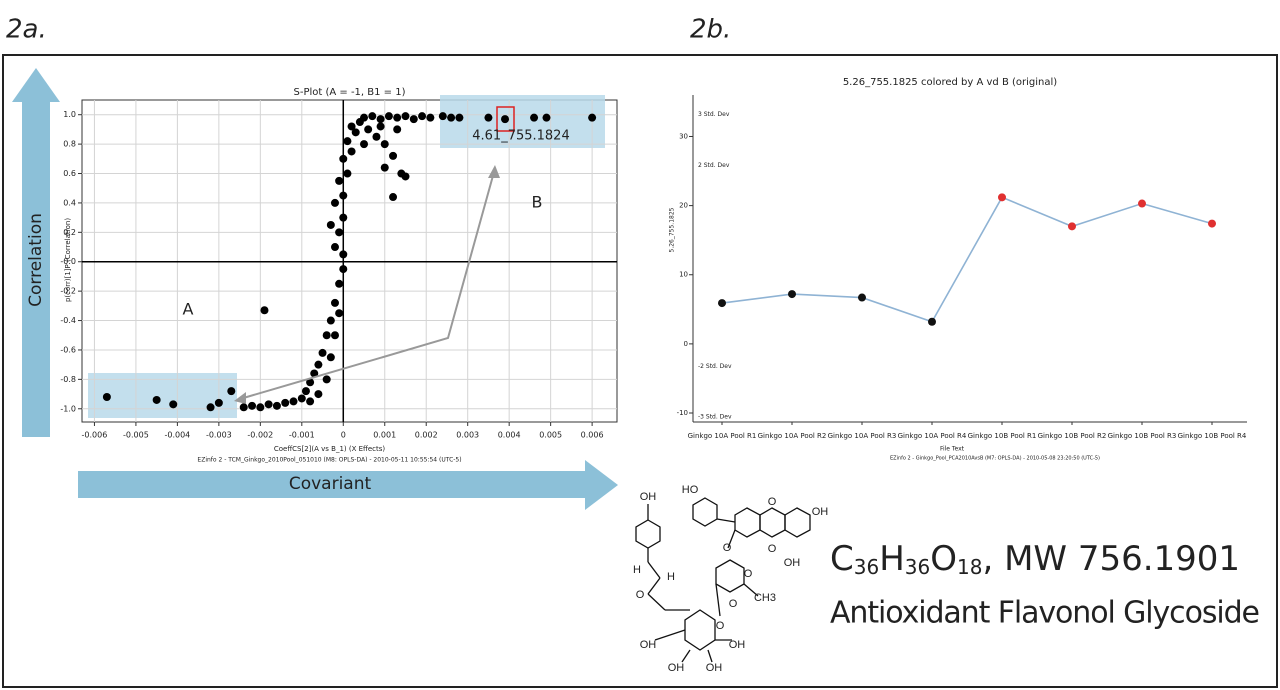 The width and height of the screenshot is (1280, 690). What do you see at coordinates (932, 436) in the screenshot?
I see `x-tick-label: Ginkgo 10A Pool R4` at bounding box center [932, 436].